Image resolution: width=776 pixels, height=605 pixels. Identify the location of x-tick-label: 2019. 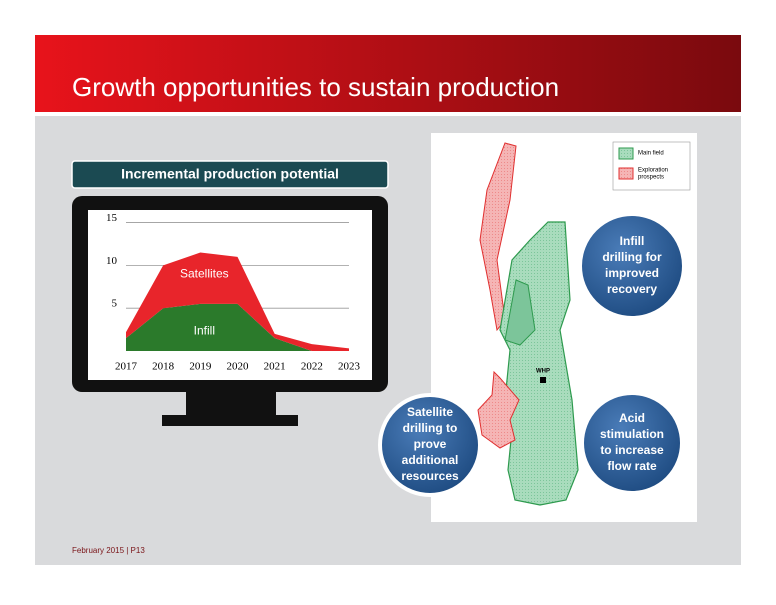
(200, 367).